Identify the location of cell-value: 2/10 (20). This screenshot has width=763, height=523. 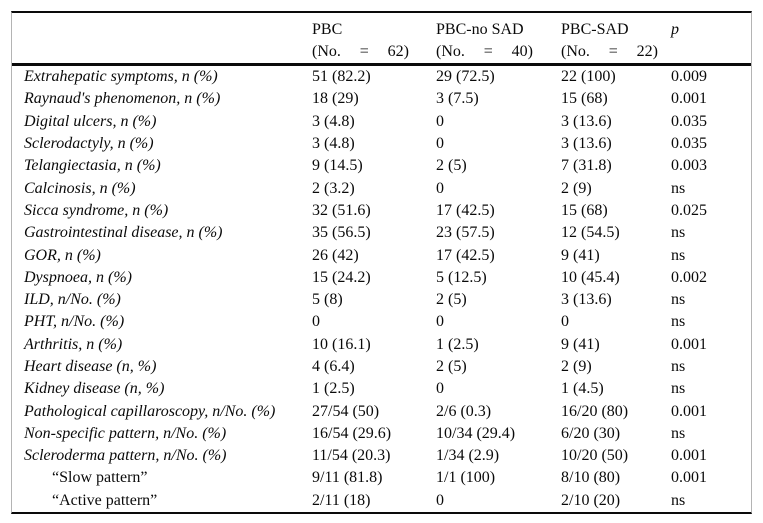
(591, 500).